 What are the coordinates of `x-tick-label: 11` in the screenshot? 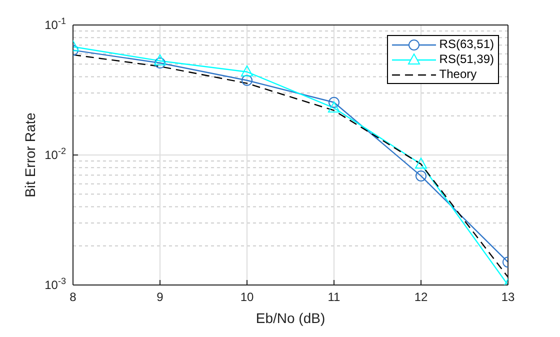 It's located at (334, 297).